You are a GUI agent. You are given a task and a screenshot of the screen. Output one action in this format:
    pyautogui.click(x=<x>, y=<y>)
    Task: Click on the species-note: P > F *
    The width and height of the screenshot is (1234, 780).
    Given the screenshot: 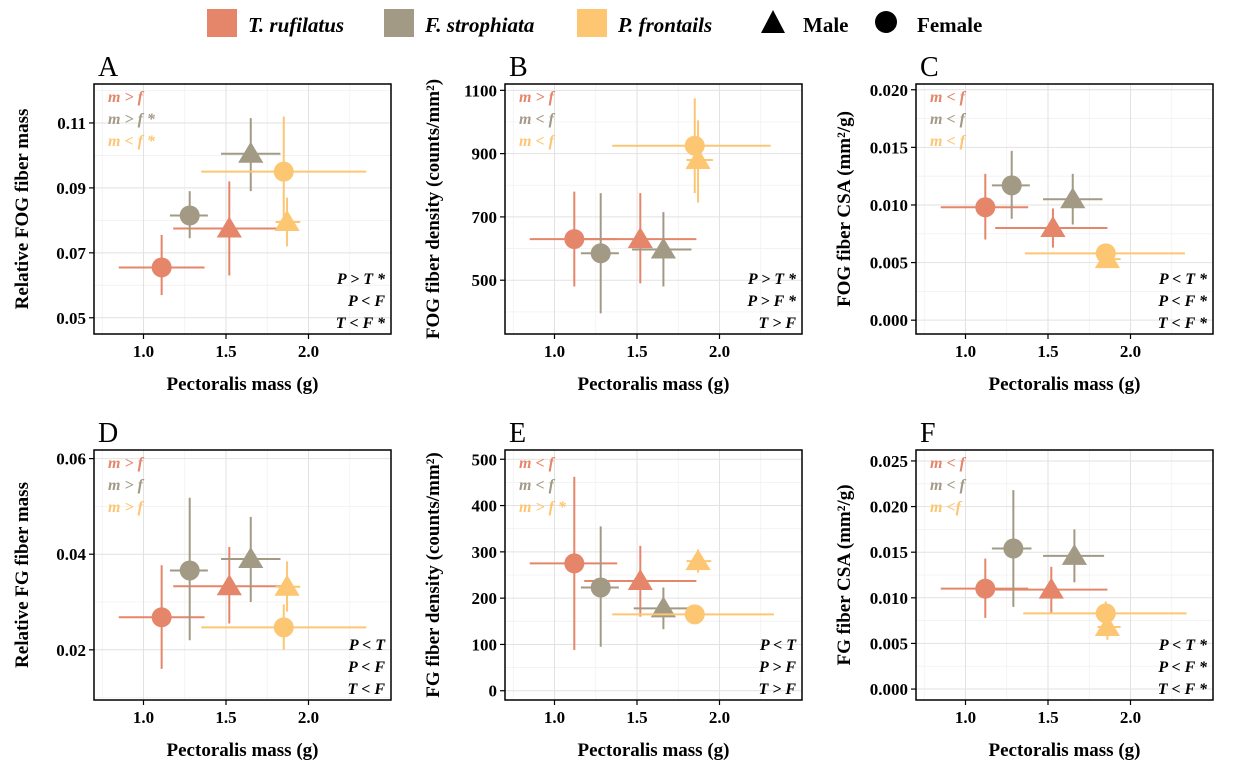 What is the action you would take?
    pyautogui.click(x=771, y=301)
    